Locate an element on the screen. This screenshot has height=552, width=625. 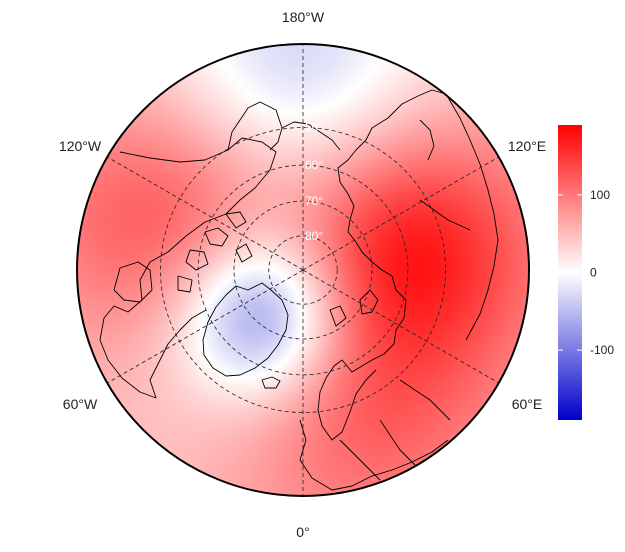
canada-archipelago is located at coordinates (215, 252).